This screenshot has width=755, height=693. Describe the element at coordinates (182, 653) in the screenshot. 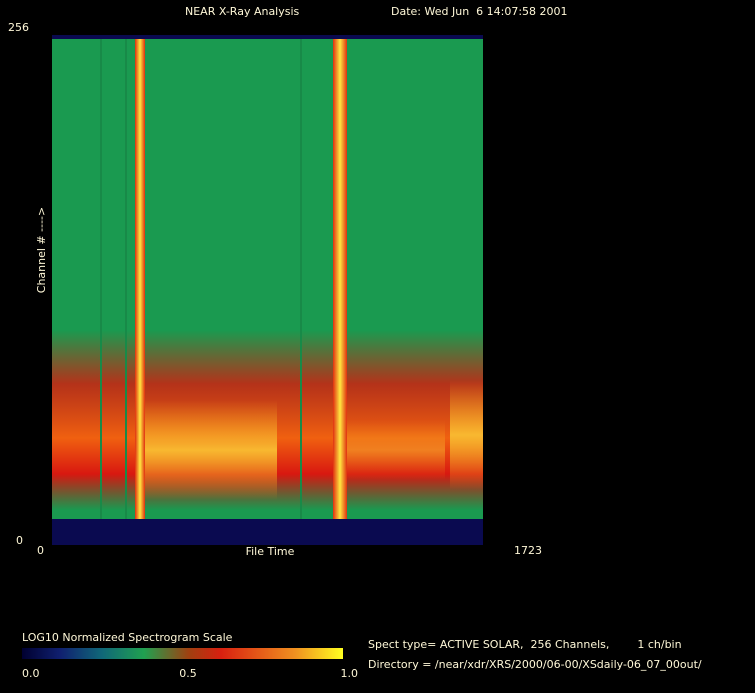

I see `colorbar` at that location.